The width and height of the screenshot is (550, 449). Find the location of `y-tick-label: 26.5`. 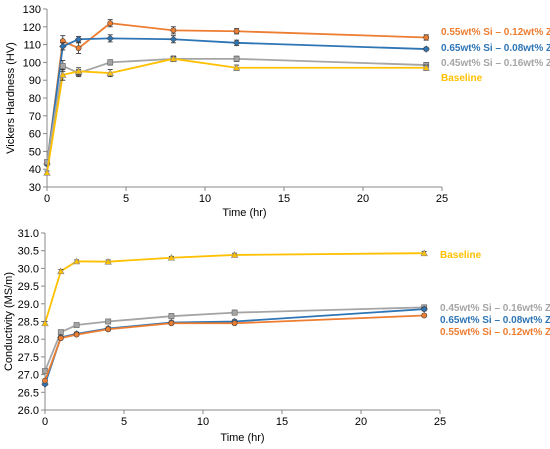

y-tick-label: 26.5 is located at coordinates (28, 393).